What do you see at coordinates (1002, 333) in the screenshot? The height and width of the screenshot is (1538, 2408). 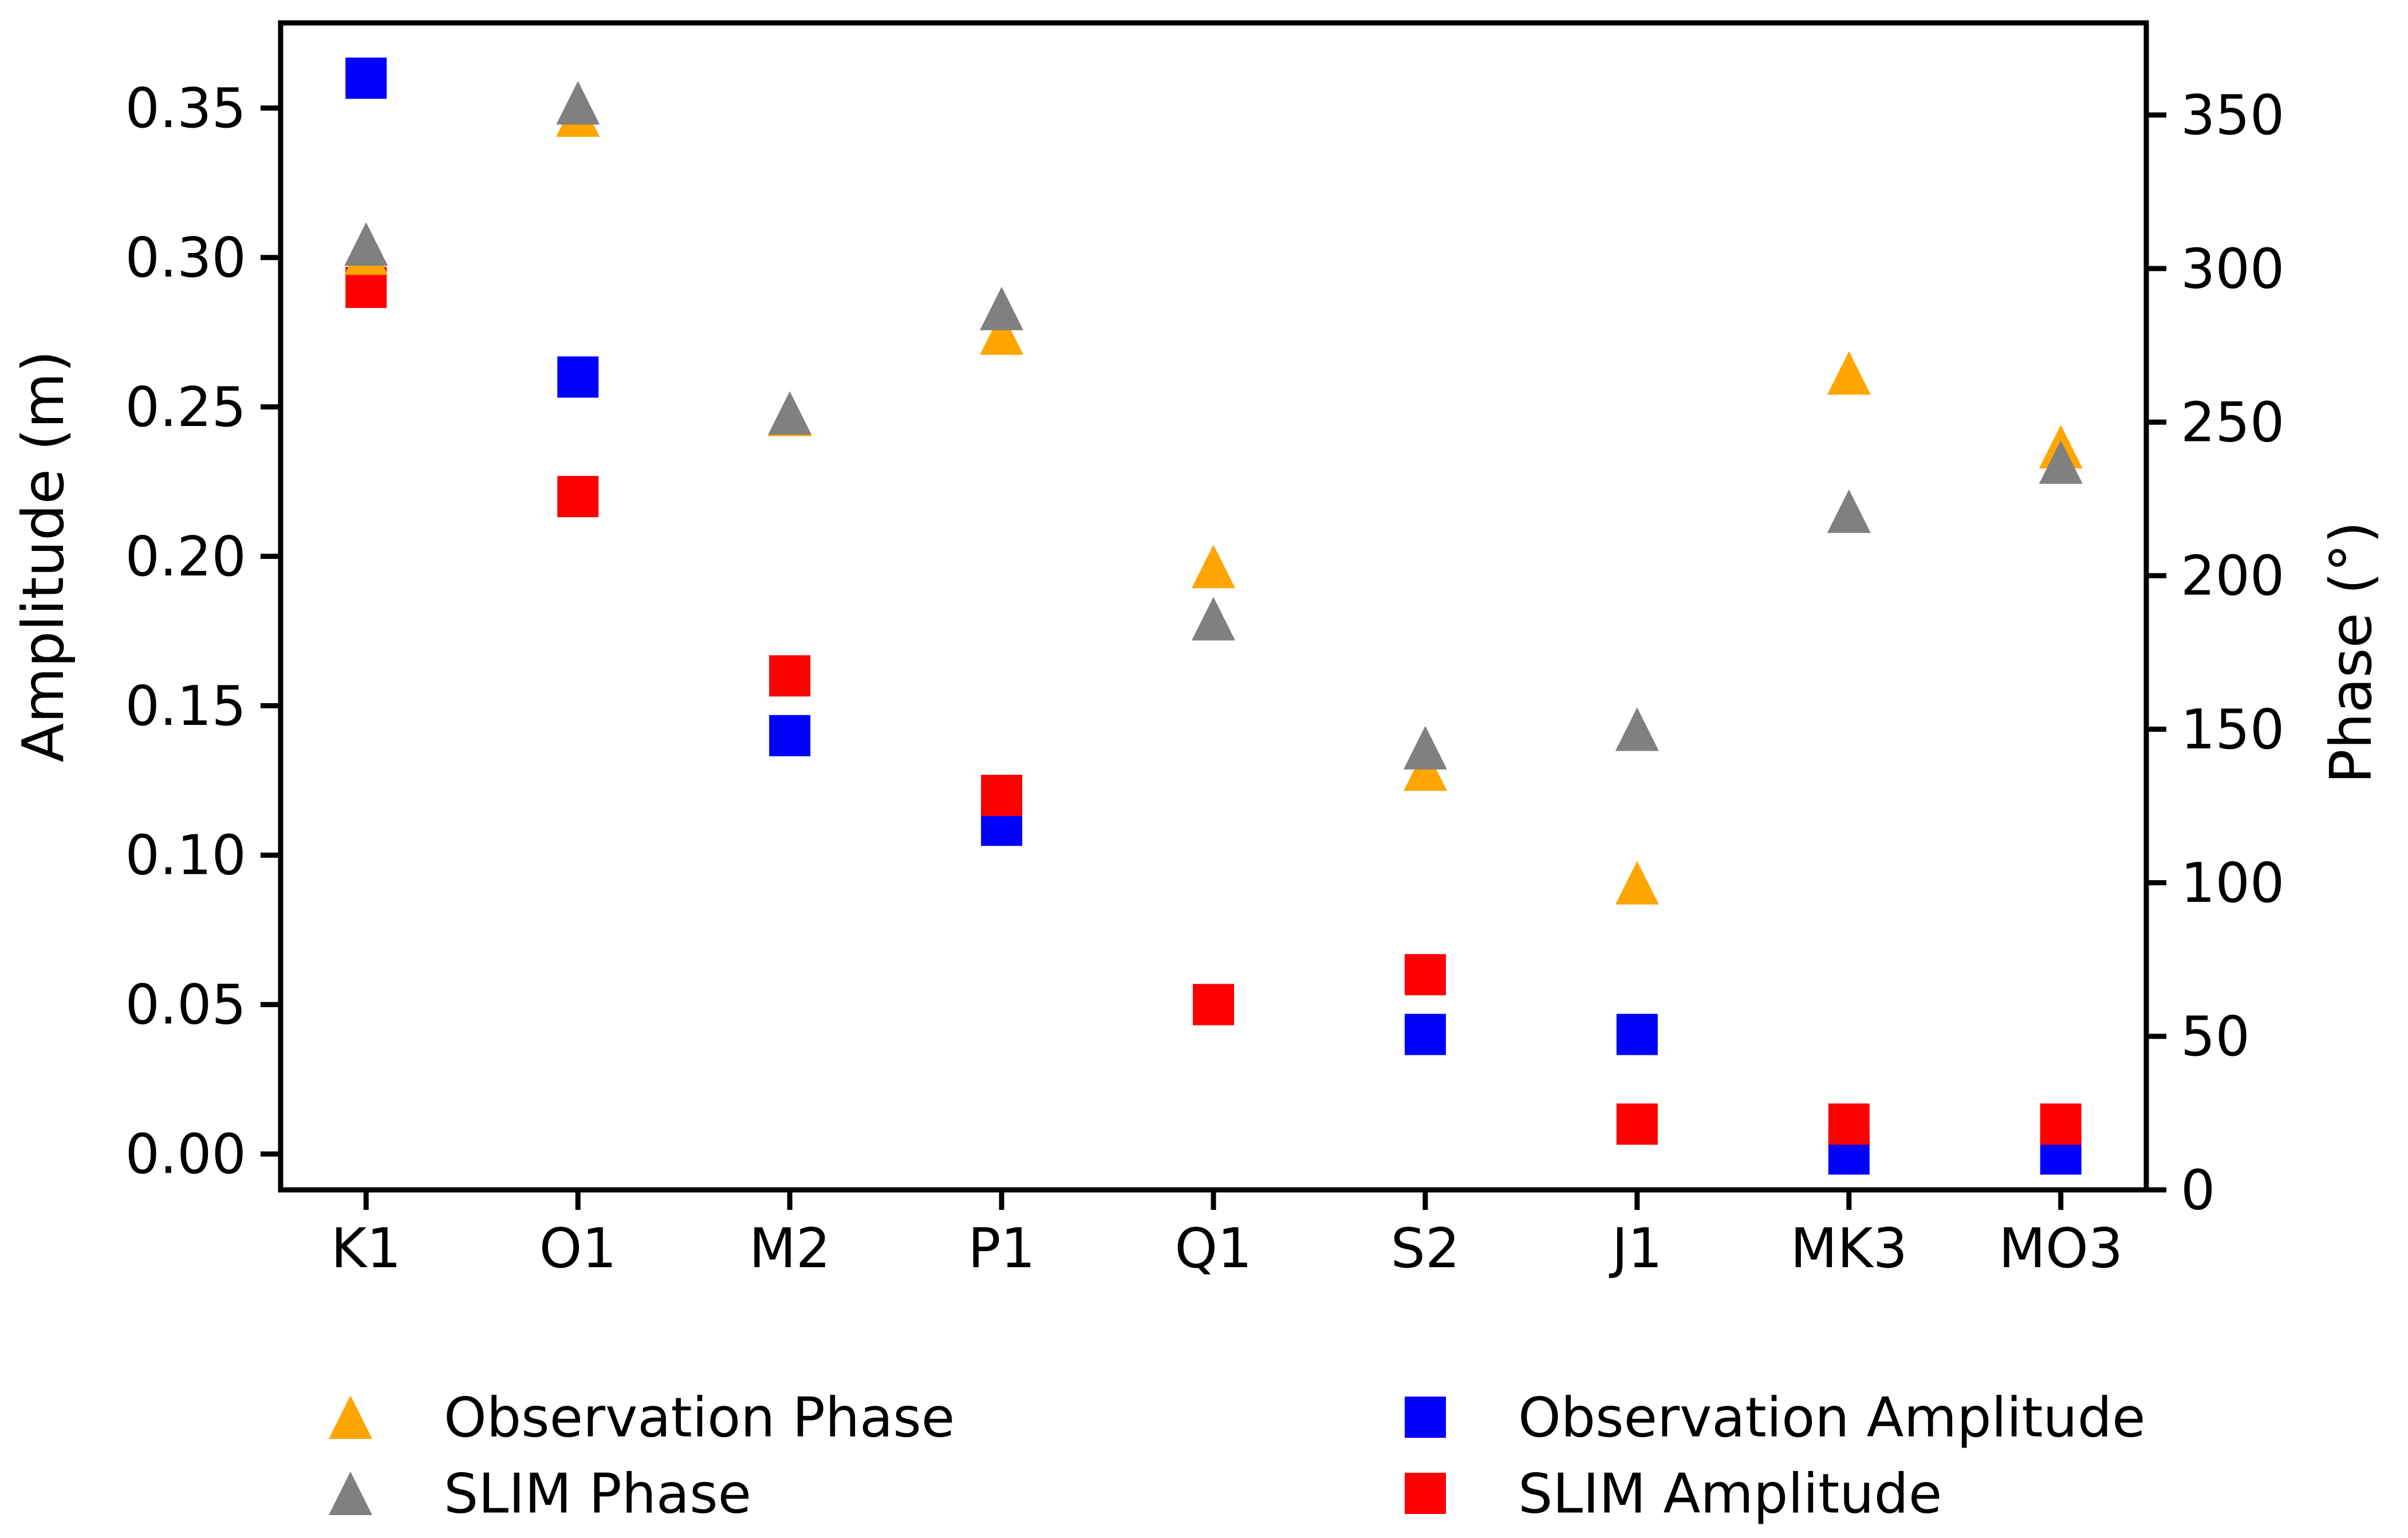 I see `marker-observation-phase-P1` at bounding box center [1002, 333].